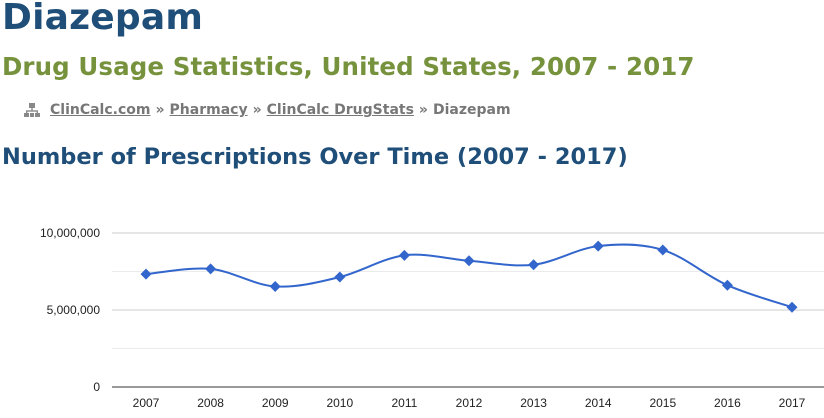 This screenshot has height=418, width=824. I want to click on x-tick-label: 2014, so click(598, 403).